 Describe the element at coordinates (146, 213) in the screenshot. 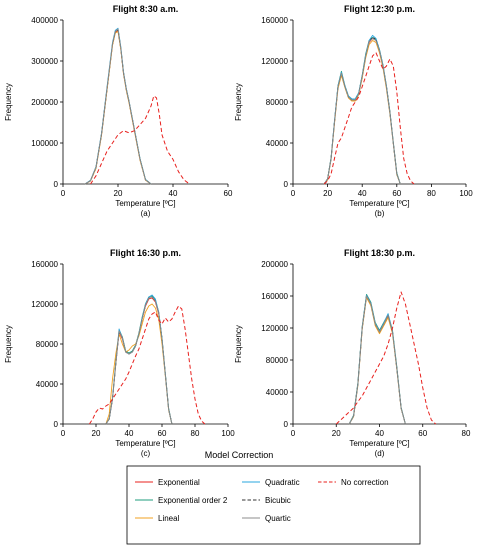

I see `panel-sub-label: (a)` at that location.